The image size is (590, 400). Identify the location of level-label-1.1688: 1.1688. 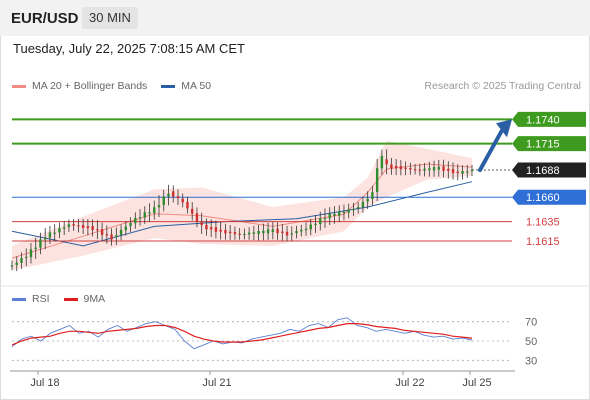
(543, 171).